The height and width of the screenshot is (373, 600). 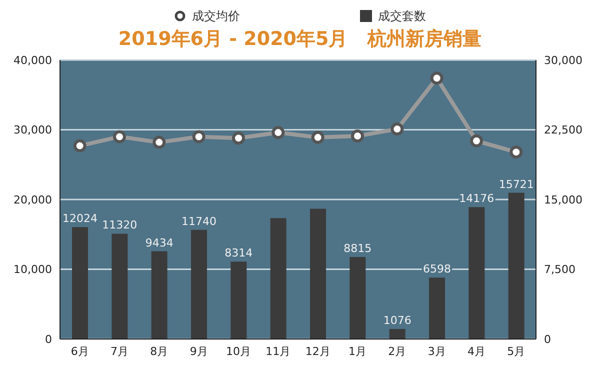 What do you see at coordinates (516, 184) in the screenshot?
I see `data-label: 15721` at bounding box center [516, 184].